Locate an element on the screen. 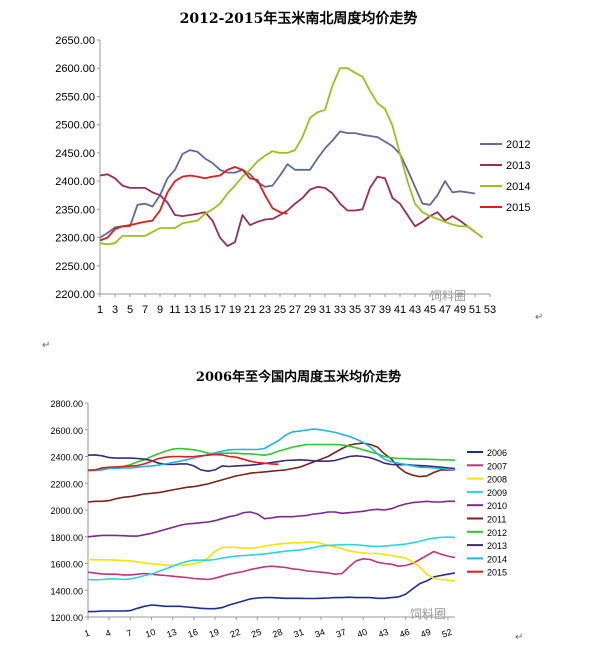  legend-label-2008: 2008 is located at coordinates (497, 480).